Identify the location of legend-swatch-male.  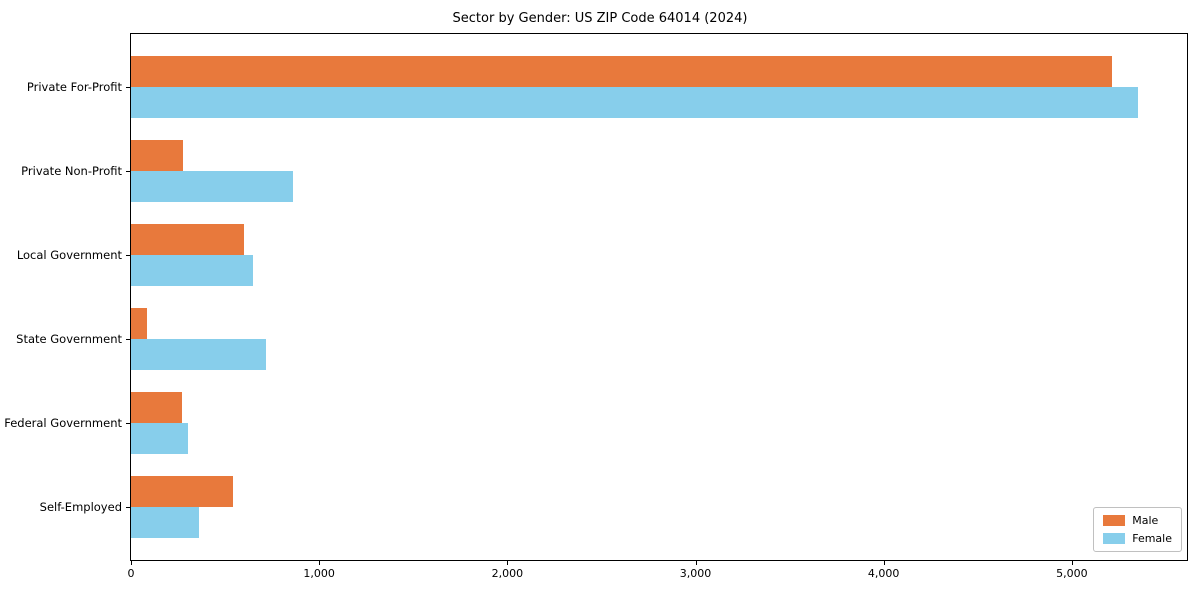
(1114, 520).